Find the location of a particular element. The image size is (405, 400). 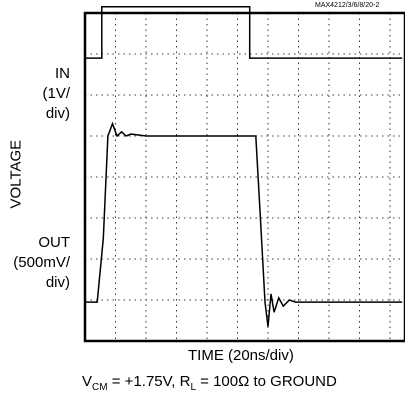

out-label-line-3: div) is located at coordinates (57, 282).